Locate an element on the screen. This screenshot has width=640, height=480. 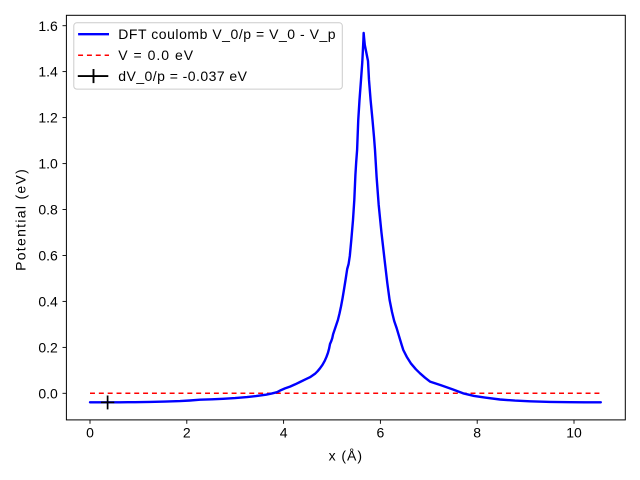
svg-text: 0.4 is located at coordinates (48, 302).